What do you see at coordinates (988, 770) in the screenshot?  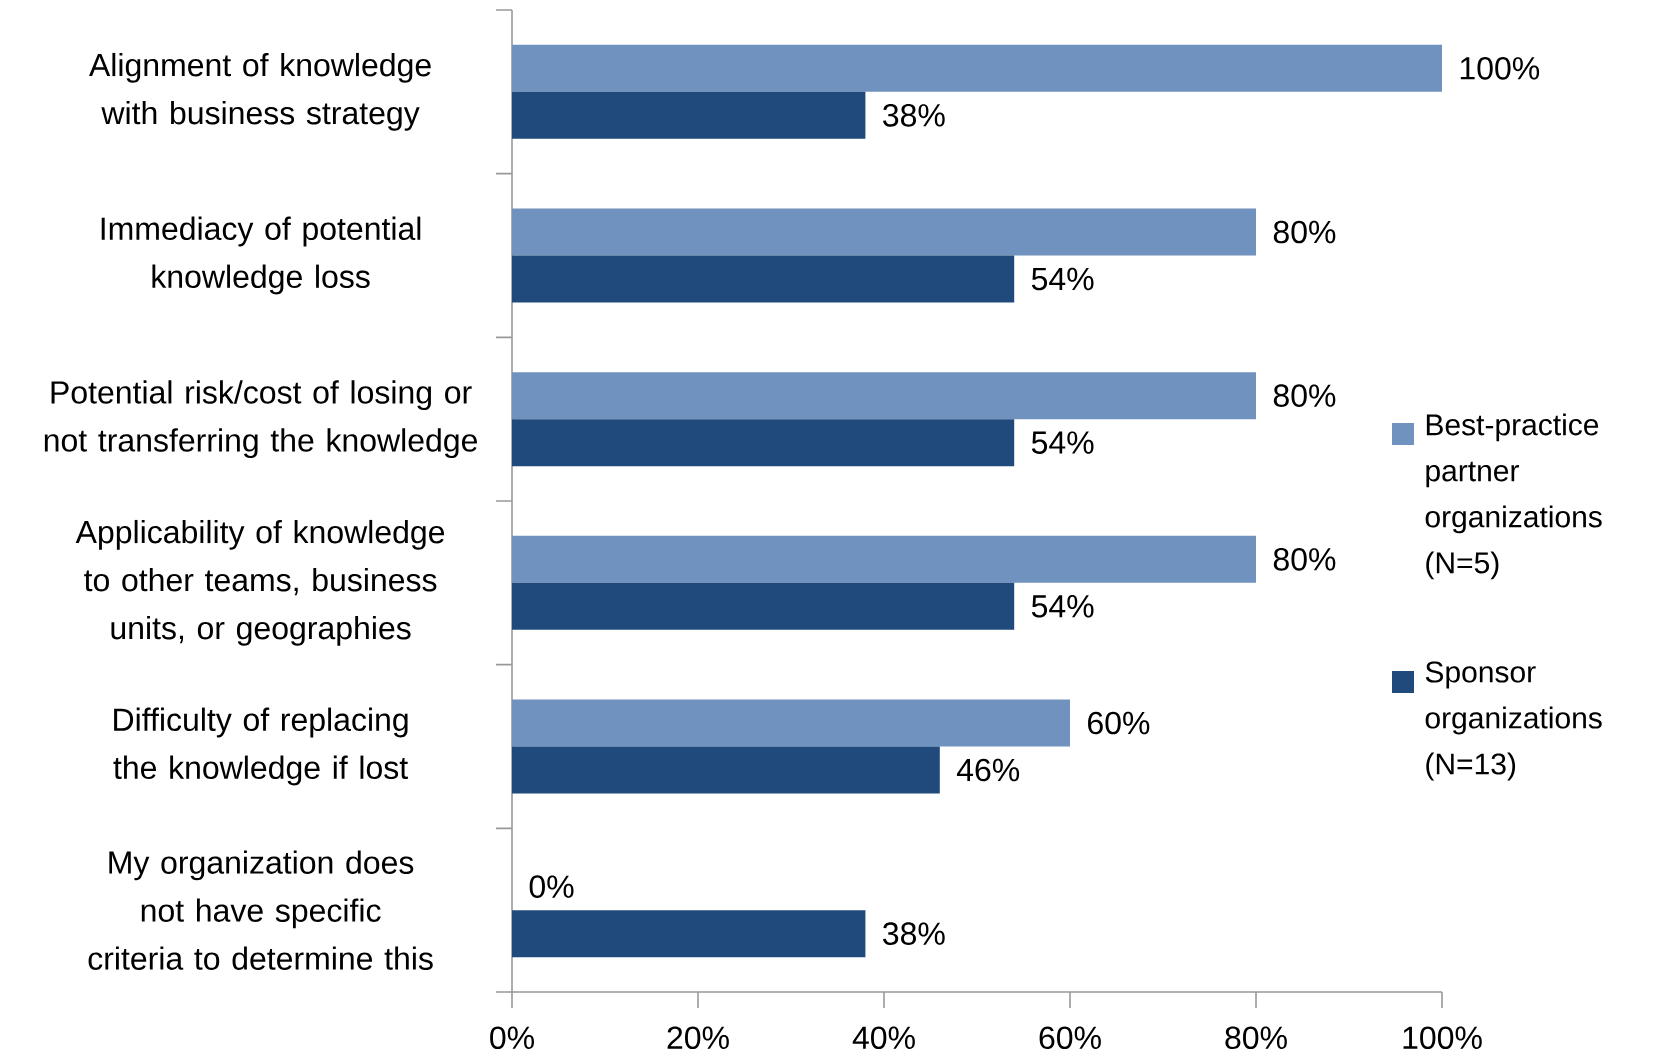 I see `data-label: 46%` at bounding box center [988, 770].